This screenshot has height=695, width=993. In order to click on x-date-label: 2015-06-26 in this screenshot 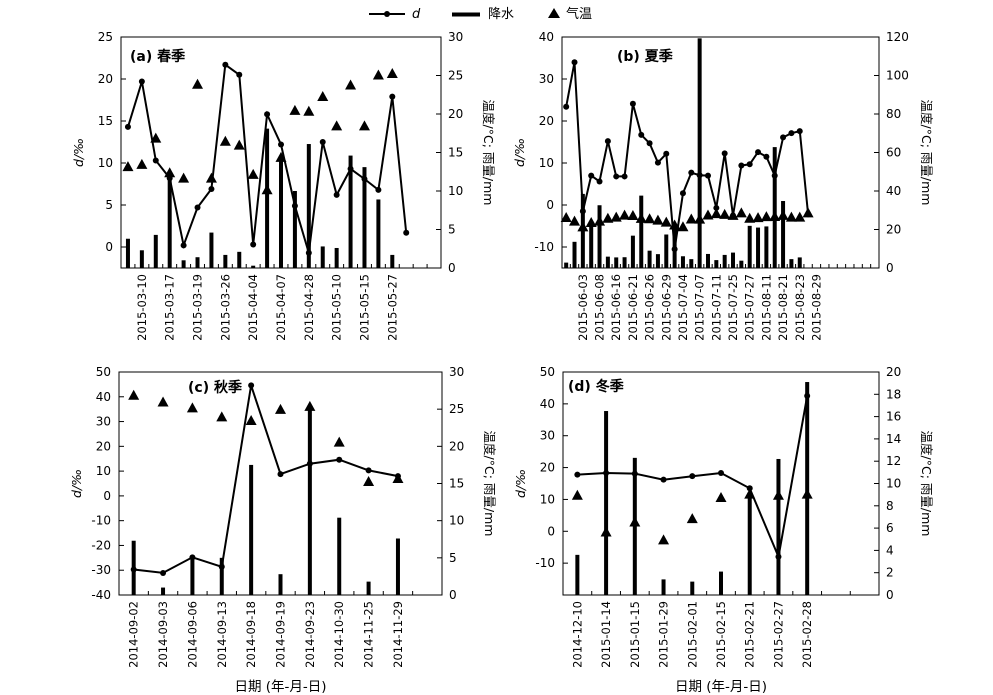, I will do `click(650, 307)`.